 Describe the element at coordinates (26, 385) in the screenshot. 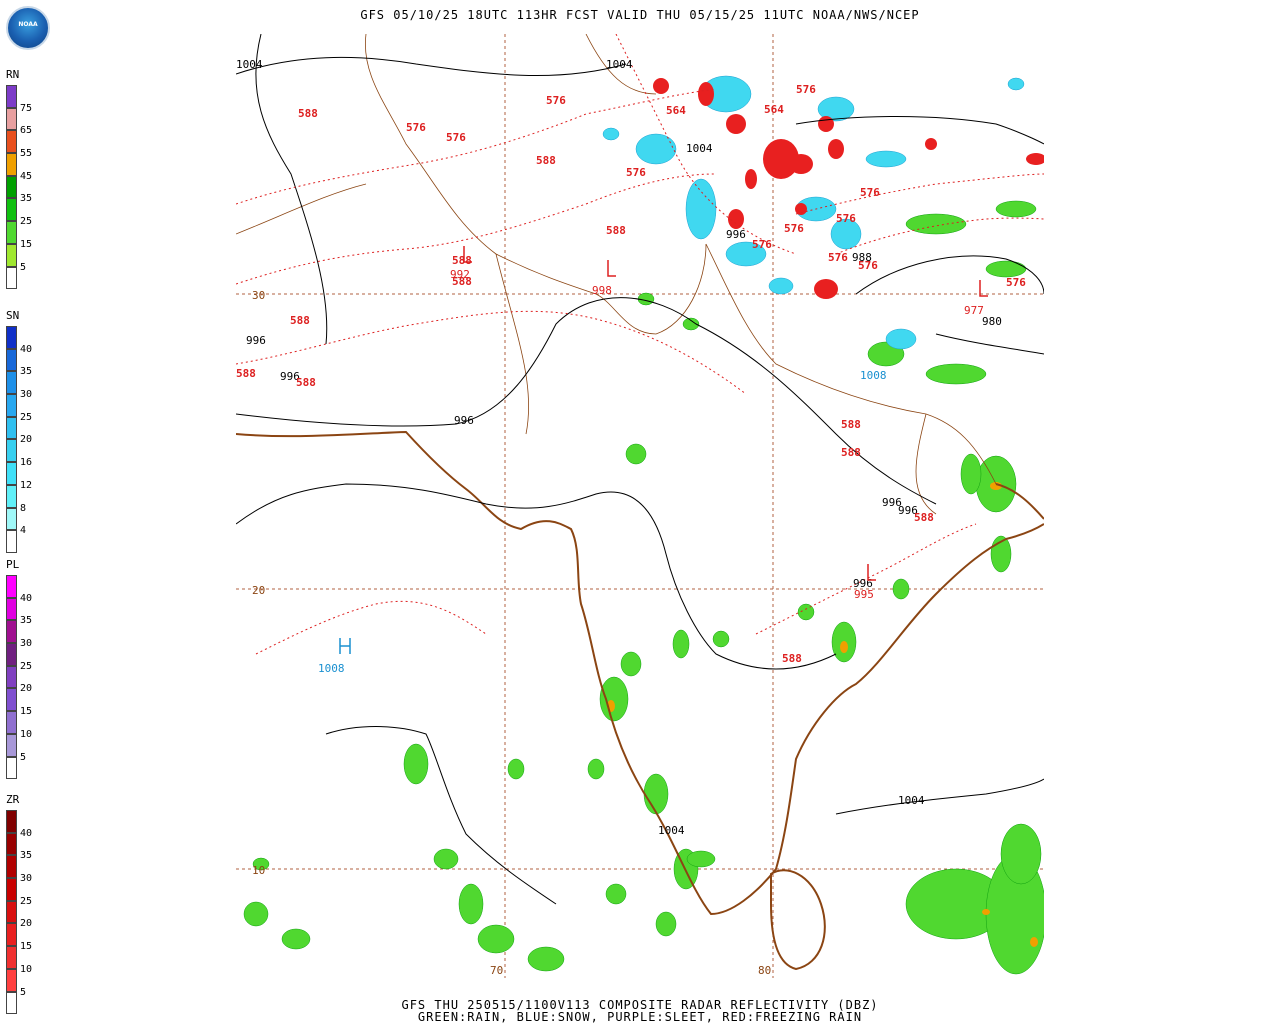

I see `legend-row: 30` at that location.